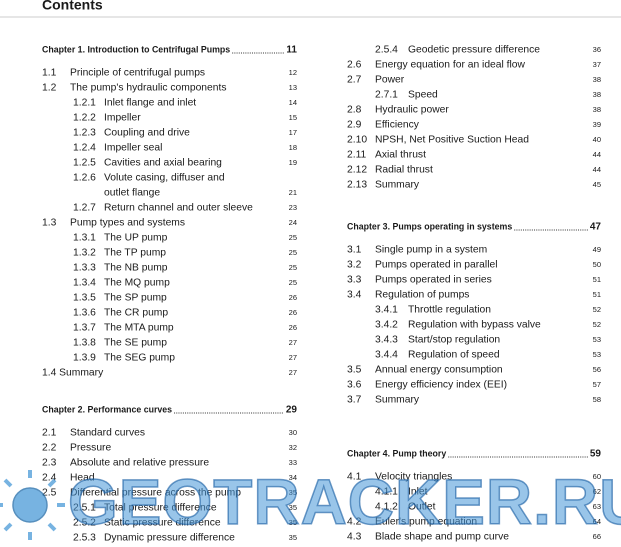 Image resolution: width=621 pixels, height=547 pixels. What do you see at coordinates (155, 493) in the screenshot?
I see `section-title: Differential pressure across the pump` at bounding box center [155, 493].